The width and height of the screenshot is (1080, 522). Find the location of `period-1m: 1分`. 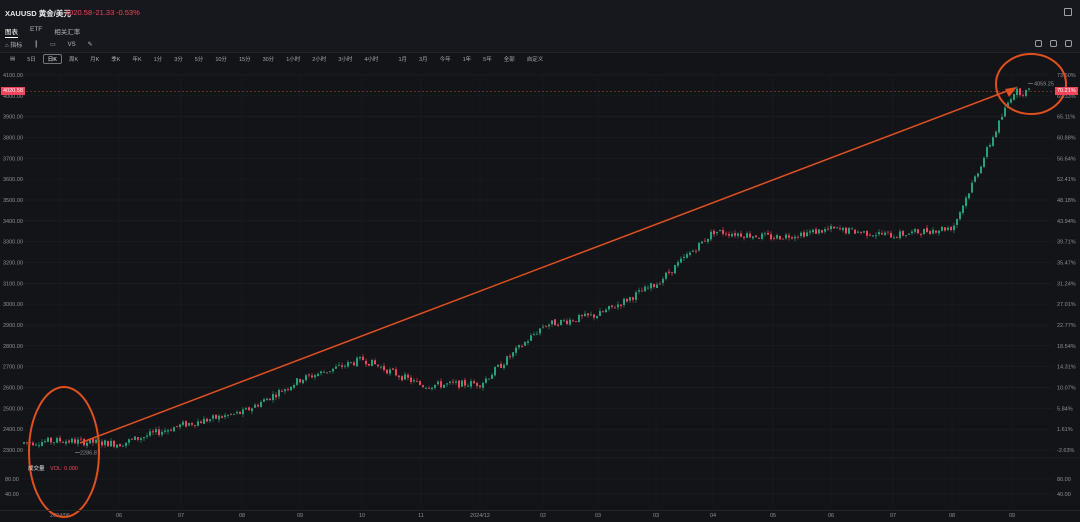

period-1m: 1分 is located at coordinates (158, 60).